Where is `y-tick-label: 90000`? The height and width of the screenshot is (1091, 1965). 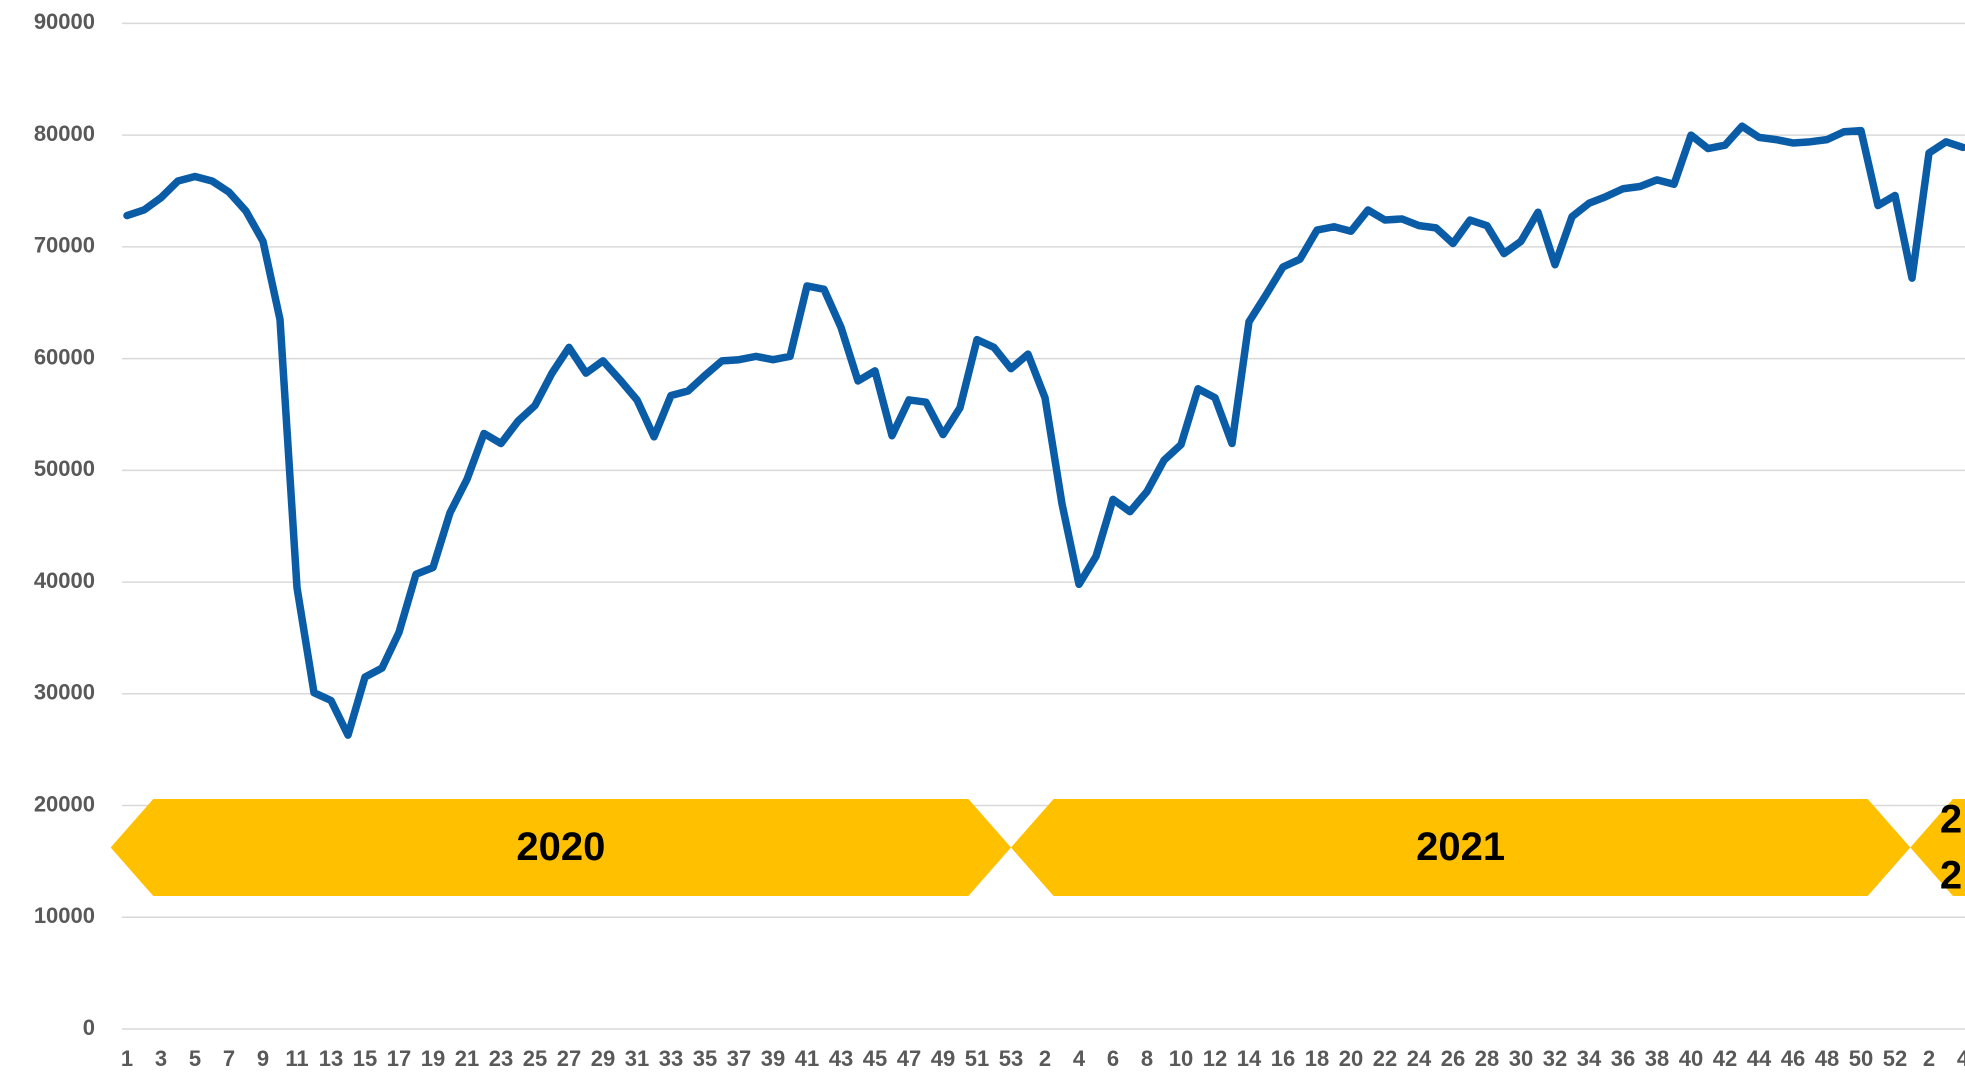
y-tick-label: 90000 is located at coordinates (64, 21).